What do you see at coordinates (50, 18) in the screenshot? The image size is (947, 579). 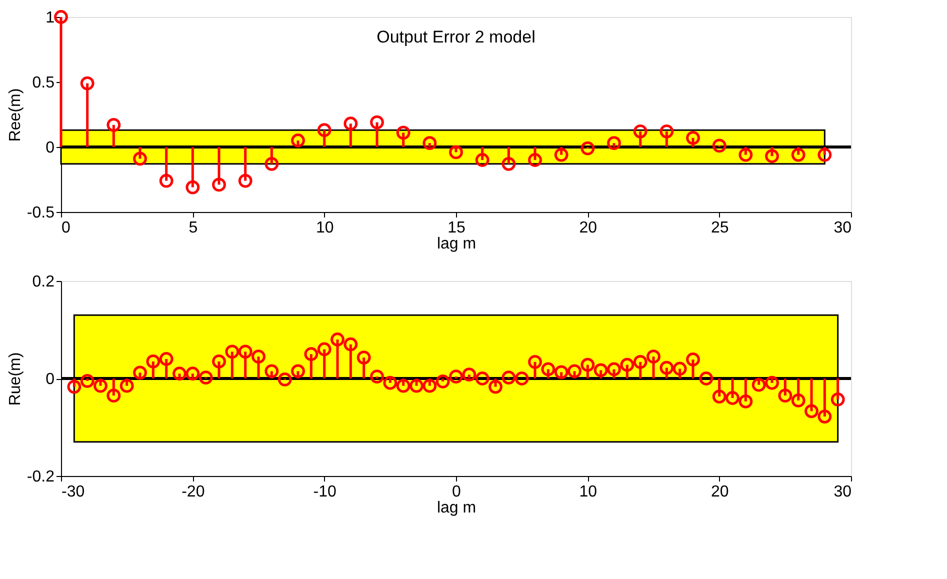 I see `y-tick-label: 1` at bounding box center [50, 18].